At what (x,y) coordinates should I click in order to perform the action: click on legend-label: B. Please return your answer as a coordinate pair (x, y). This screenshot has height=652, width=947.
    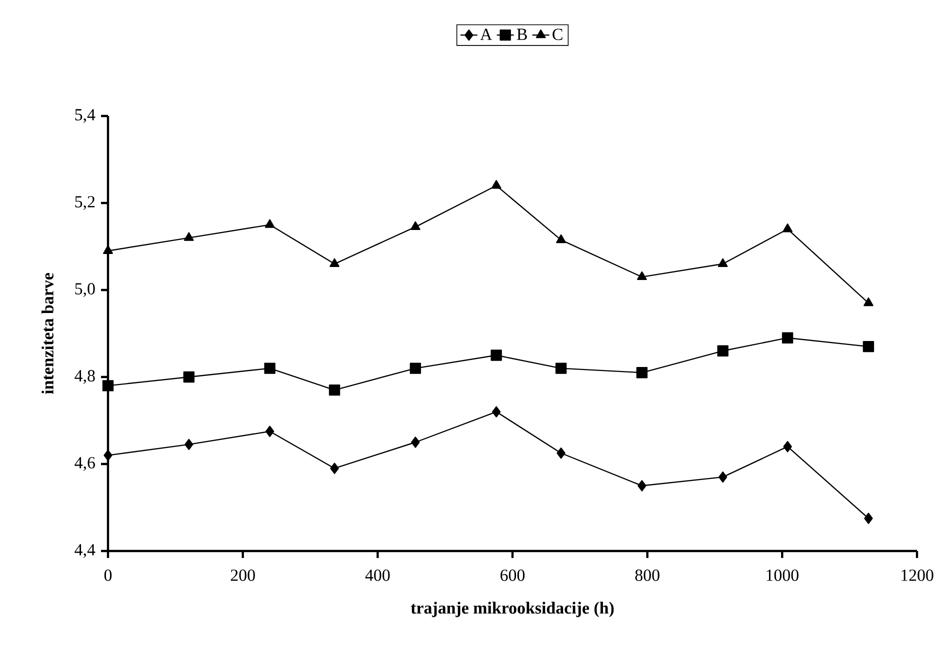
    Looking at the image, I should click on (521, 34).